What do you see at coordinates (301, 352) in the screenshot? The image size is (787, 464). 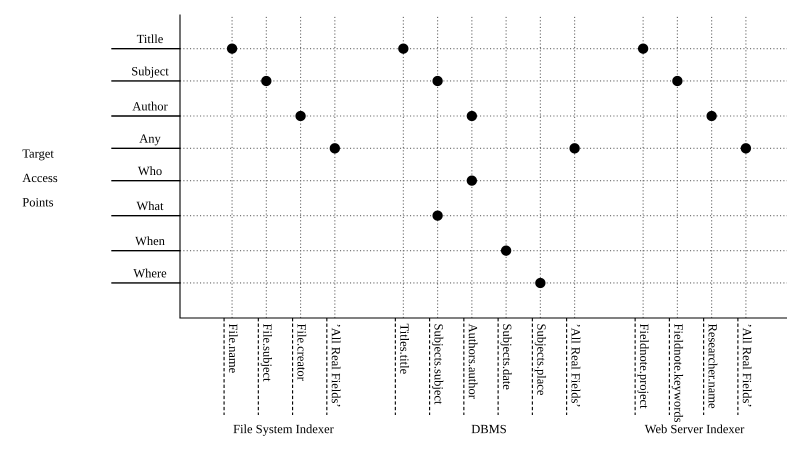 I see `x-tick-label: File.creator` at bounding box center [301, 352].